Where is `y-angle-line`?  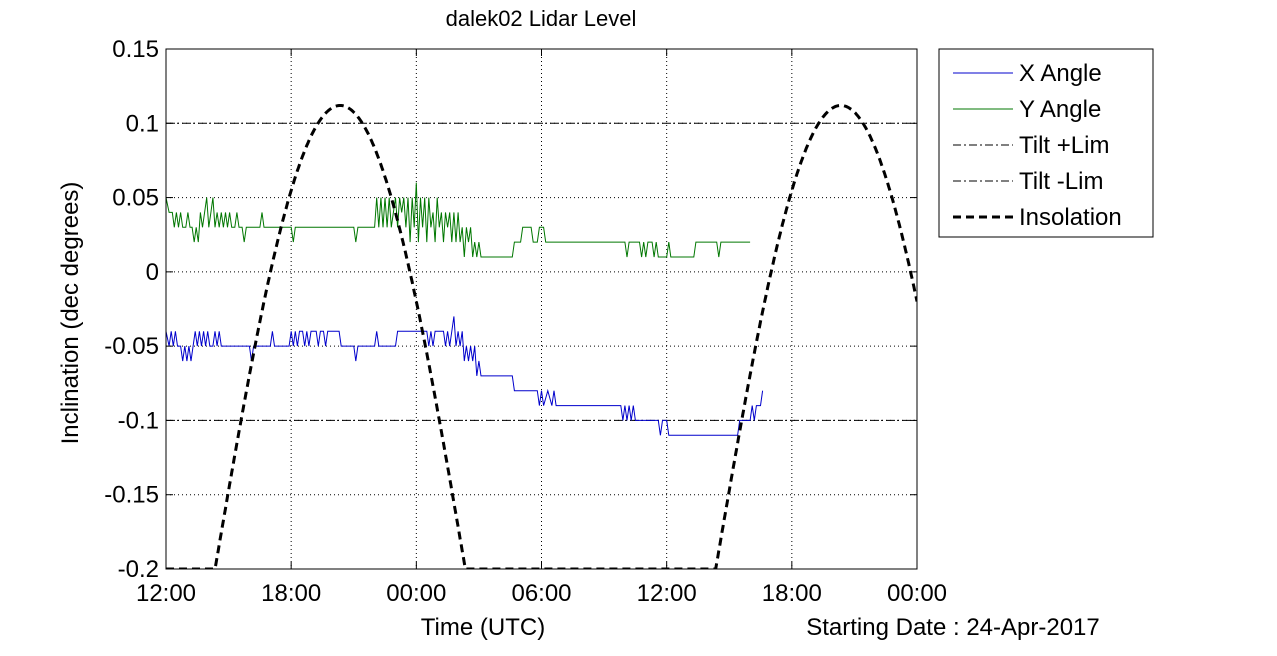 y-angle-line is located at coordinates (458, 220).